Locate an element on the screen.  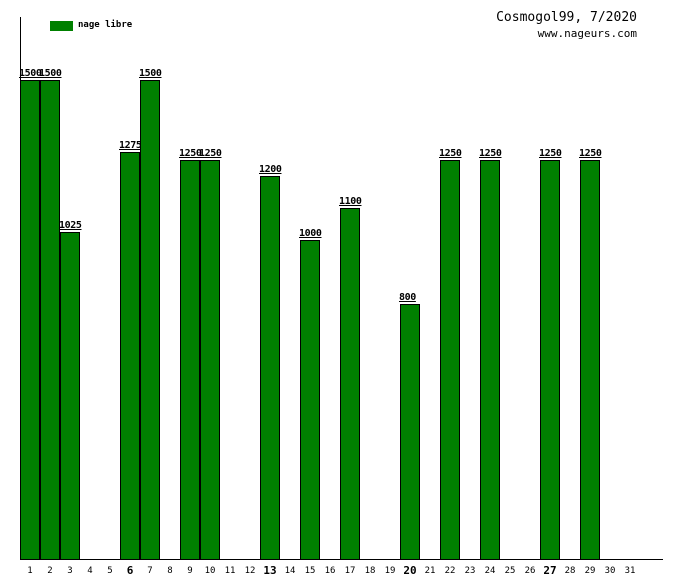
x-tick-label-10: 10 is located at coordinates (210, 571).